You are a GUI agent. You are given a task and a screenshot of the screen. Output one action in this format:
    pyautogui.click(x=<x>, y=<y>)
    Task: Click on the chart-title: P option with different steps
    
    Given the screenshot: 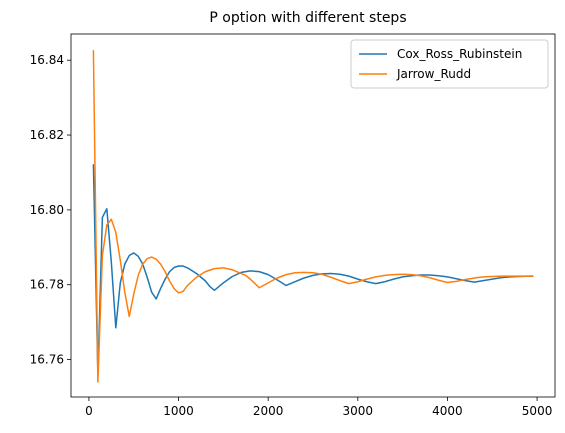 What is the action you would take?
    pyautogui.click(x=307, y=18)
    